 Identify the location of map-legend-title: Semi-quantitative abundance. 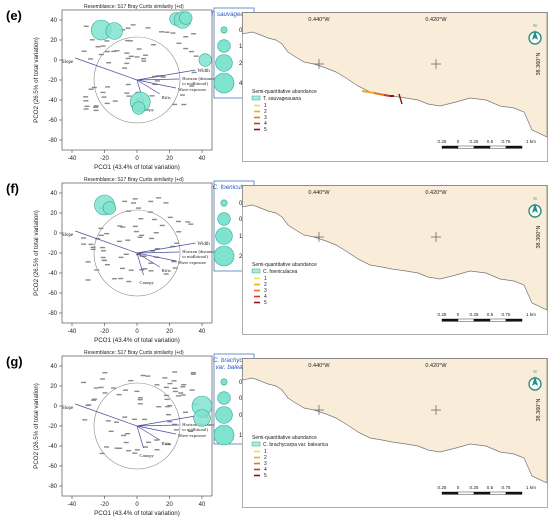
(284, 92).